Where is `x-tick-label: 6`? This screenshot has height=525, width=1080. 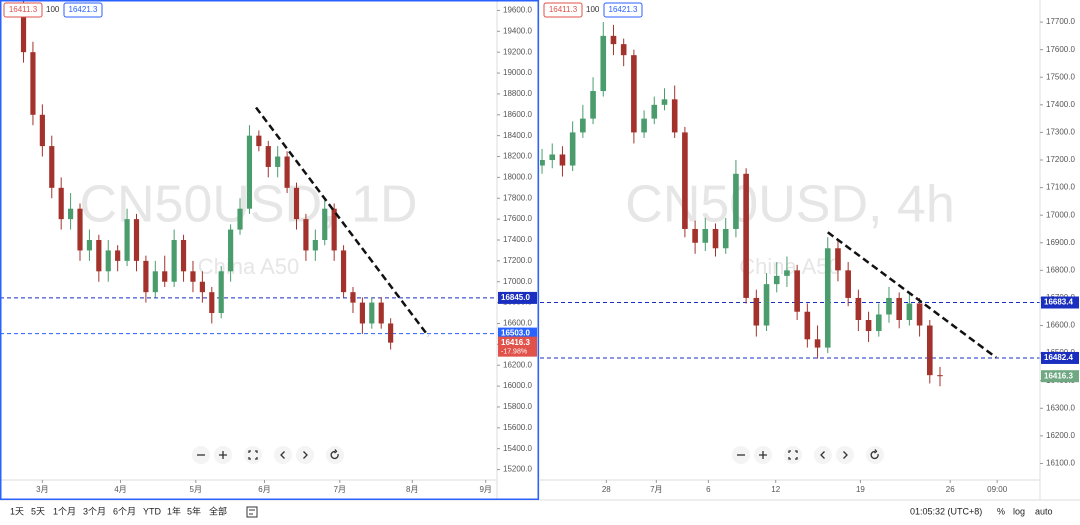
x-tick-label: 6 is located at coordinates (708, 489).